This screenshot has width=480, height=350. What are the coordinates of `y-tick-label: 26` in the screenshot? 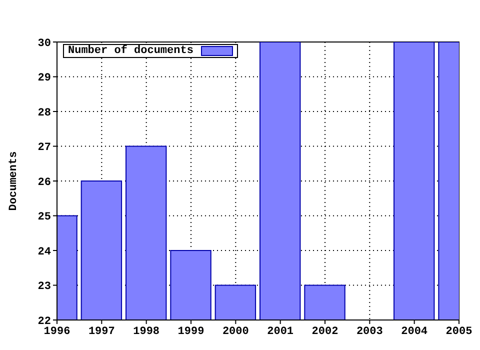 It's located at (44, 182).